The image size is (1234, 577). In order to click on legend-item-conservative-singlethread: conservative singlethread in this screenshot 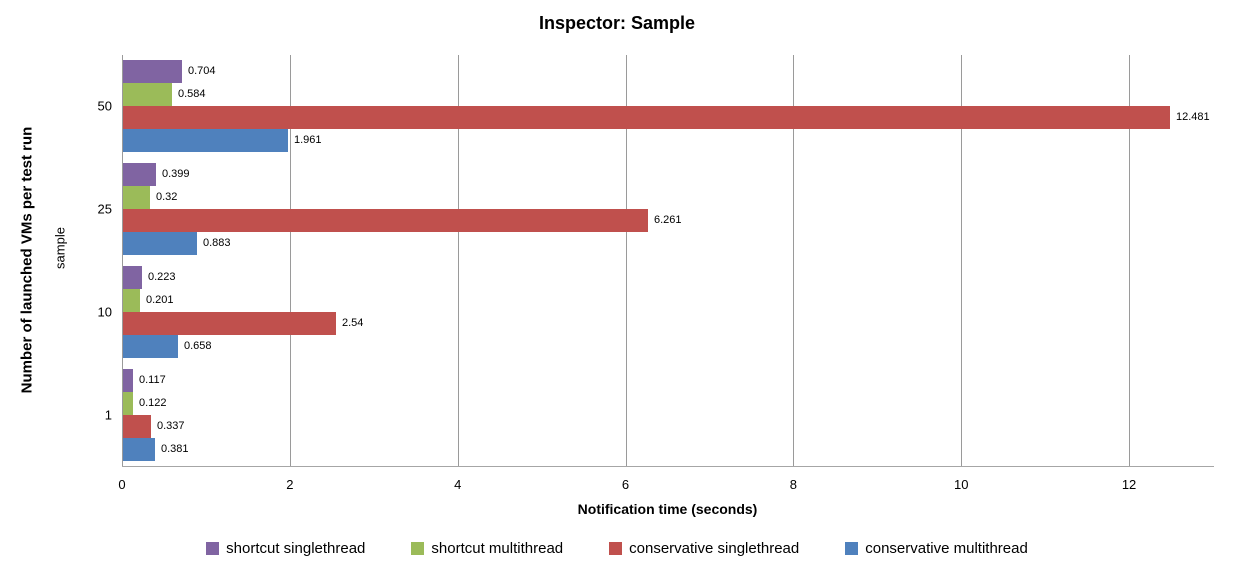, I will do `click(704, 548)`.